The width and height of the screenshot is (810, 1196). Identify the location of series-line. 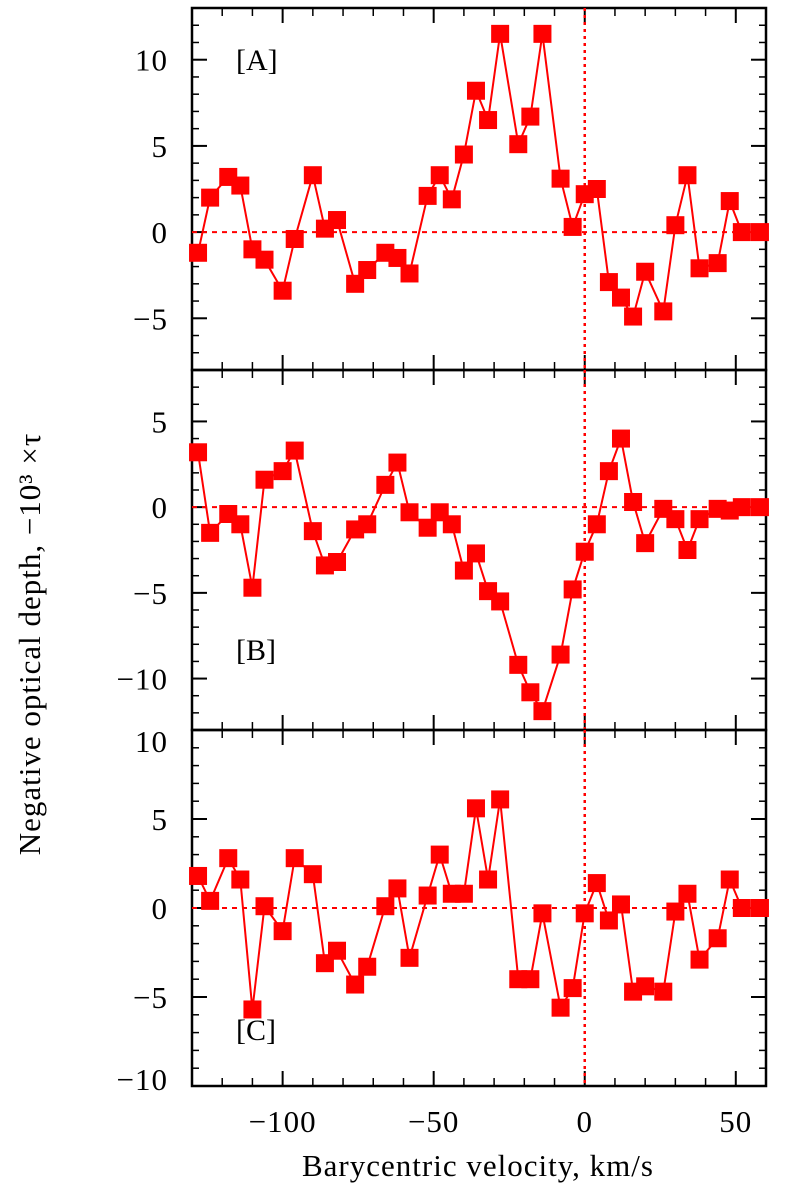
(478, 905).